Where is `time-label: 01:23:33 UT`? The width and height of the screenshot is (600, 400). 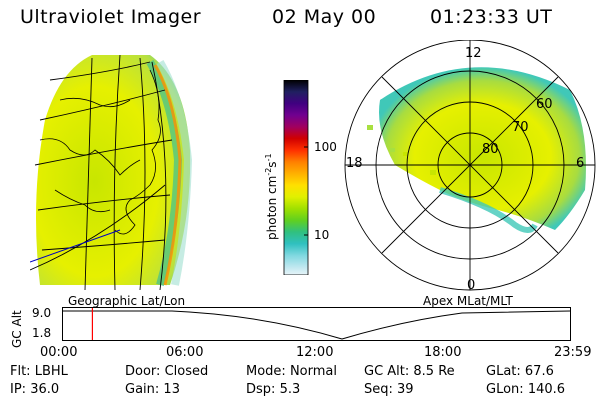 time-label: 01:23:33 UT is located at coordinates (491, 17).